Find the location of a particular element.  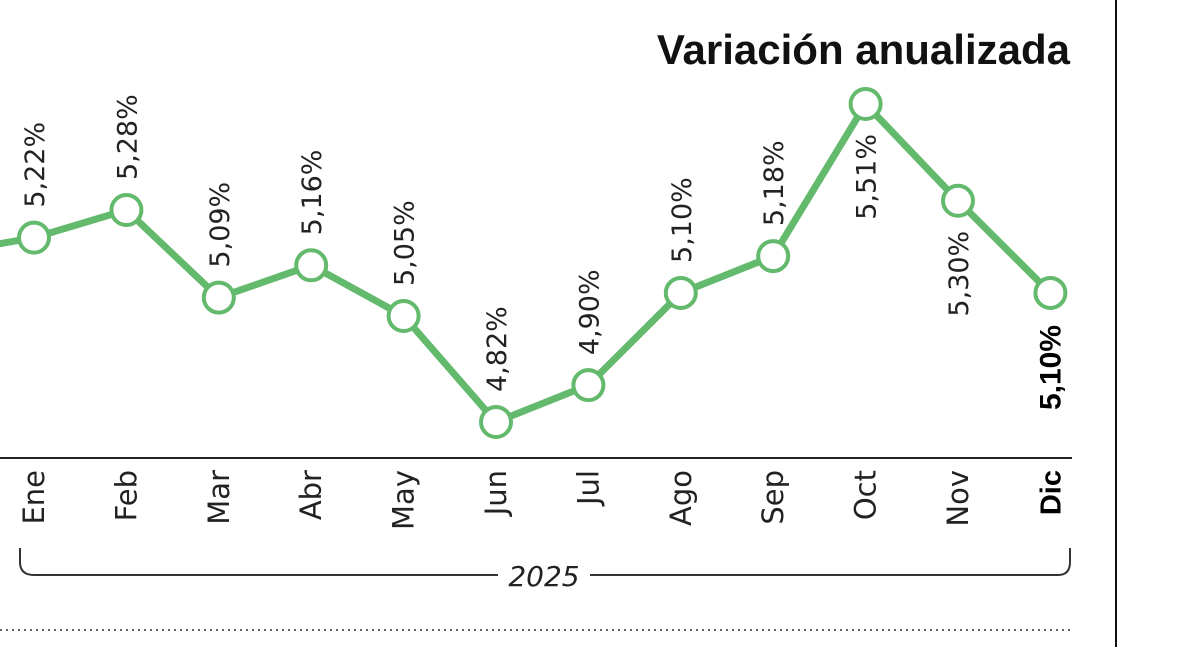

value-label-may: 5,05% is located at coordinates (405, 243).